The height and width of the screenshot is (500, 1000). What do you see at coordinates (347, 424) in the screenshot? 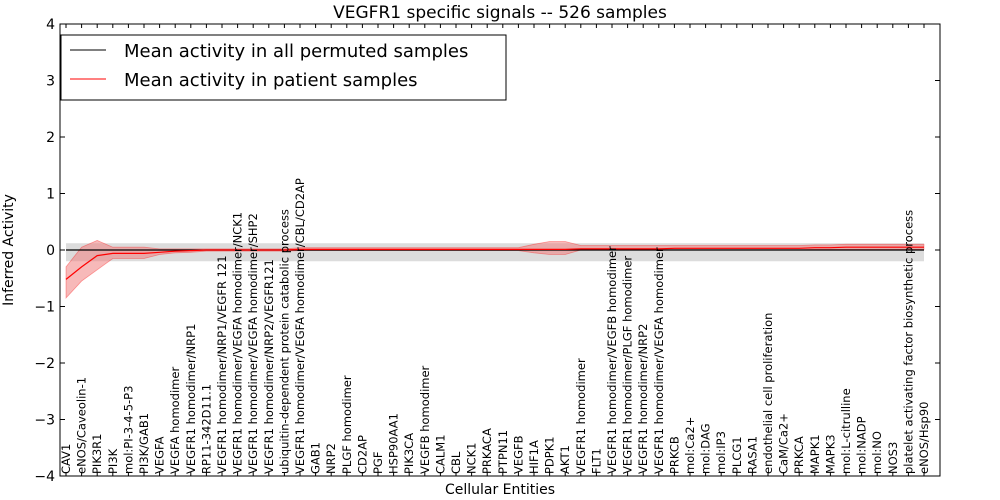
I see `category-label: PLGF homodimer` at bounding box center [347, 424].